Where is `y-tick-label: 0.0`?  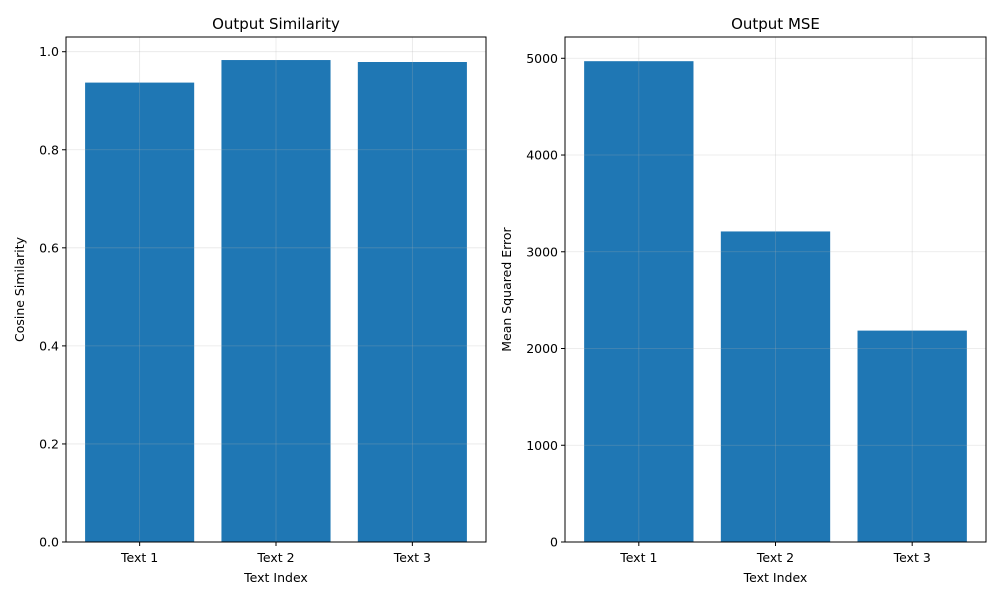 y-tick-label: 0.0 is located at coordinates (49, 542).